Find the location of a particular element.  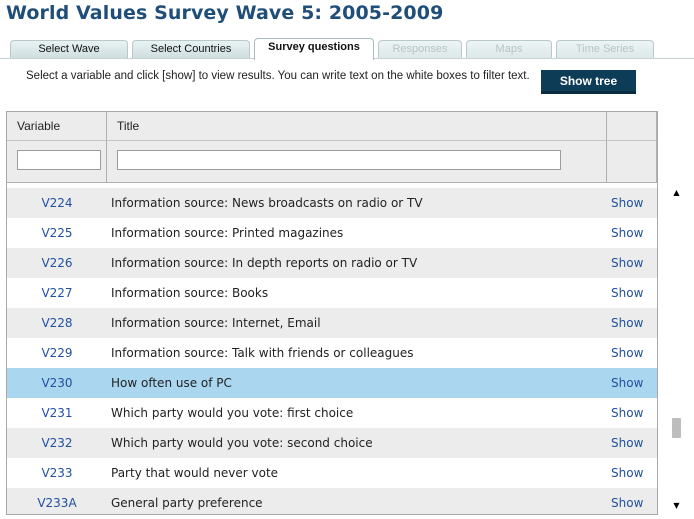

table-header: Variable Title is located at coordinates (332, 147).